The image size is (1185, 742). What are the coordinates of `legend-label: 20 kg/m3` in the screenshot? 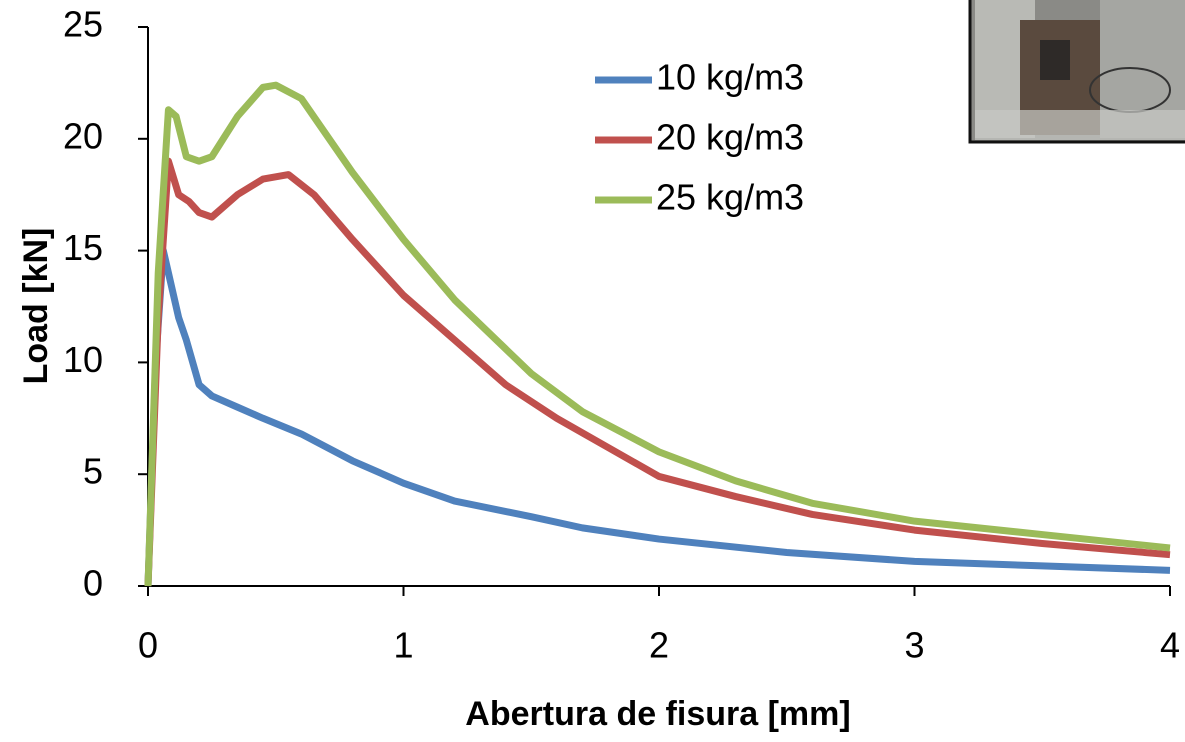 It's located at (730, 137).